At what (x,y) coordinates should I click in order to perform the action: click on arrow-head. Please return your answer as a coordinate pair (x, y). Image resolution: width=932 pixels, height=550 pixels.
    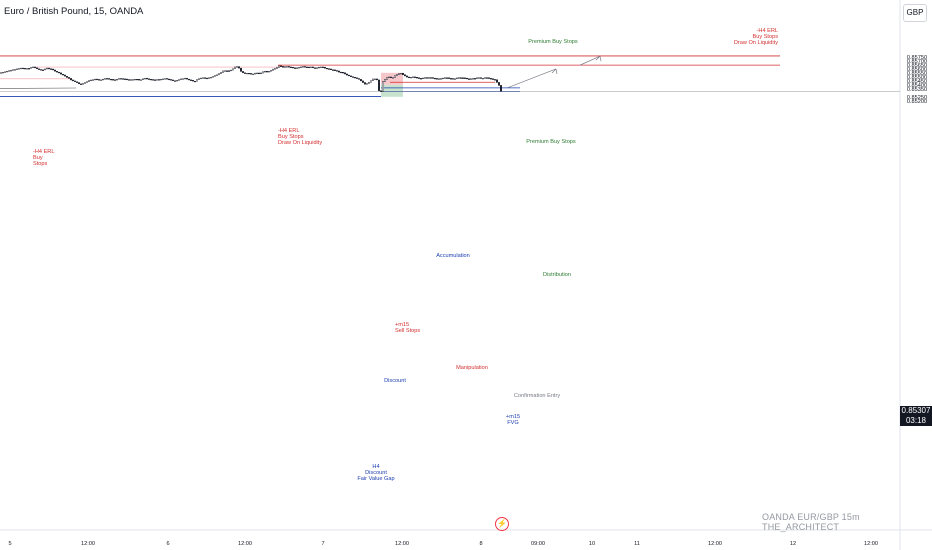
    Looking at the image, I should click on (598, 58).